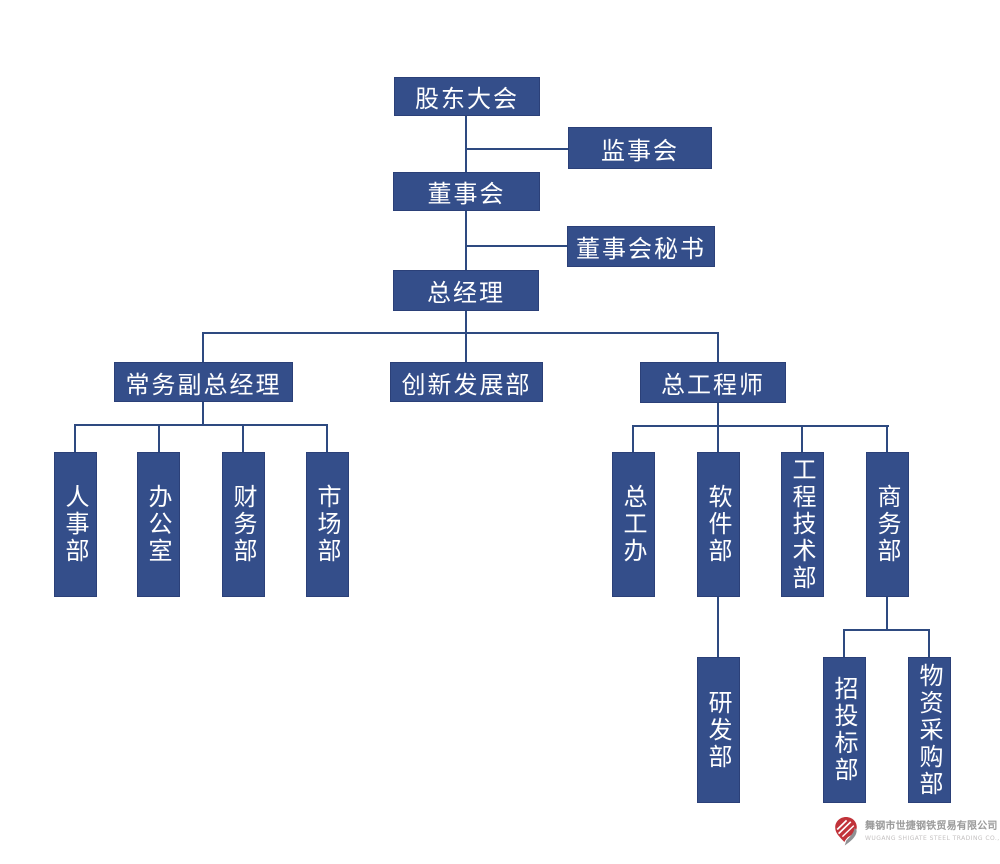 The height and width of the screenshot is (864, 1000). Describe the element at coordinates (460, 333) in the screenshot. I see `connector-gm-spread` at that location.